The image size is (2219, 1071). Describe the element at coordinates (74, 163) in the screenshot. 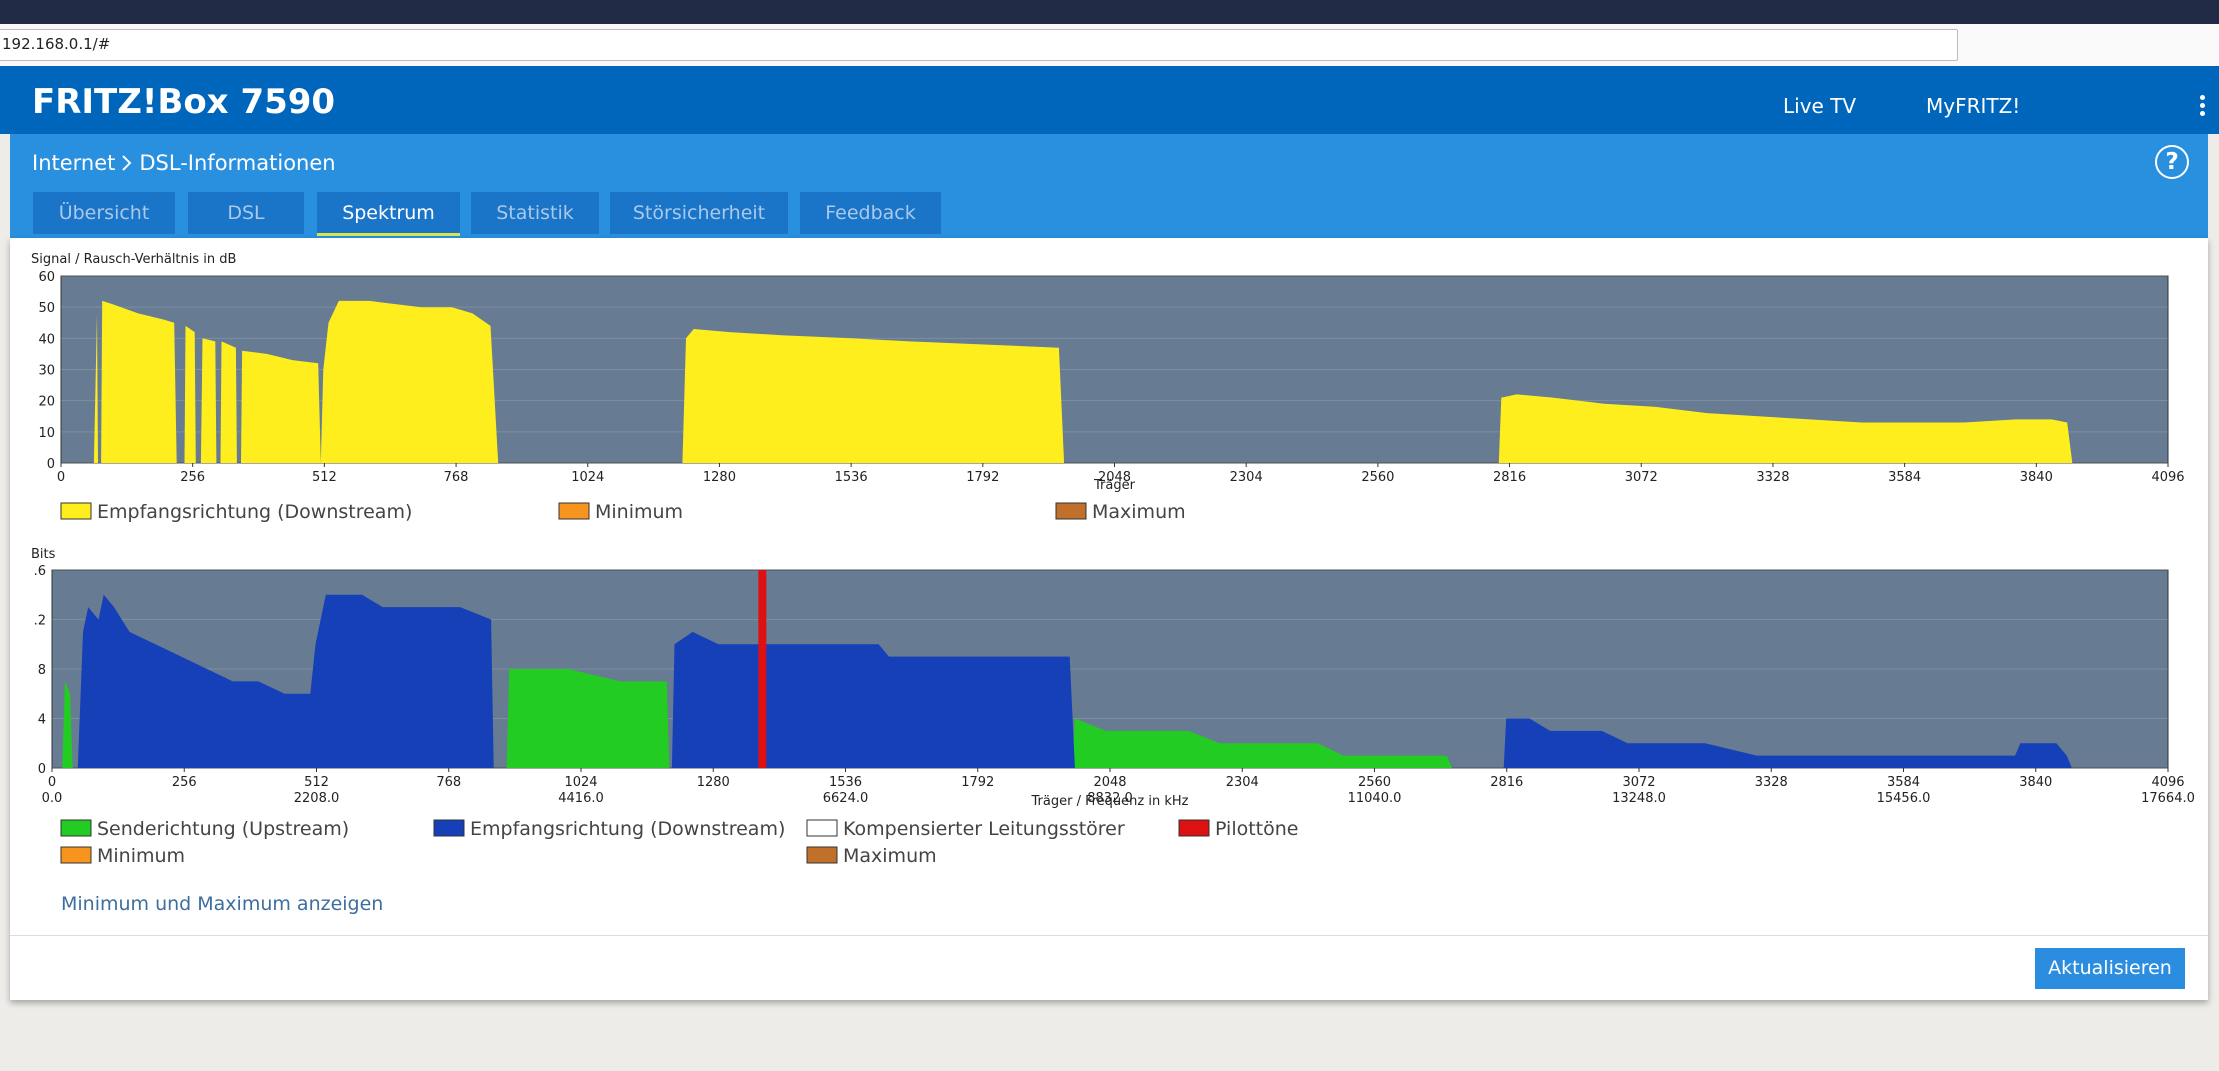

I see `crumb: Internet` at that location.